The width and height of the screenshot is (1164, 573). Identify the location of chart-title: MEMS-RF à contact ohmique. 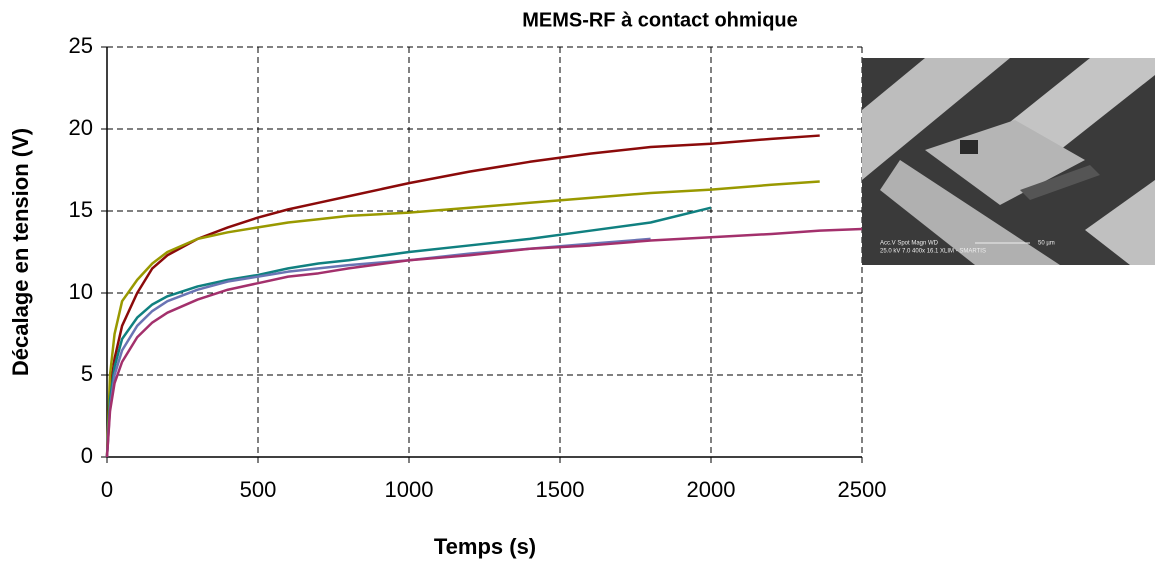
(660, 20).